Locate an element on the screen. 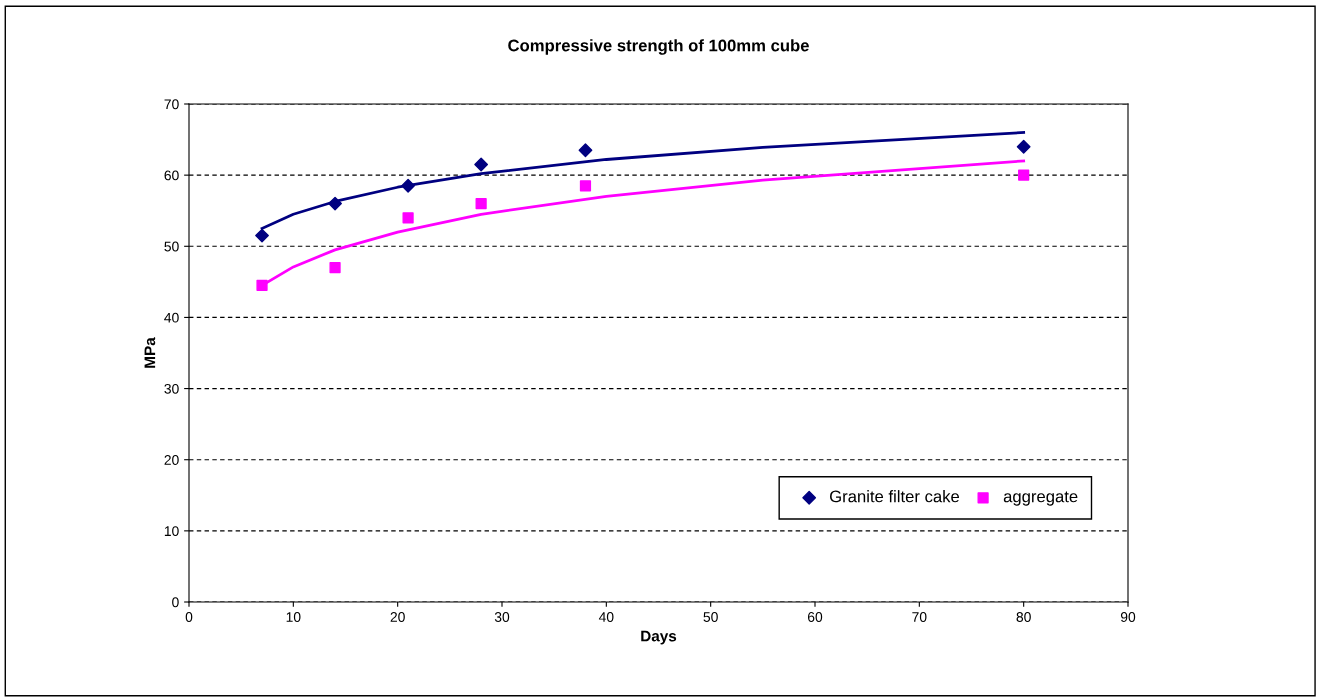 The image size is (1323, 700). y-tick-label: 70 is located at coordinates (171, 104).